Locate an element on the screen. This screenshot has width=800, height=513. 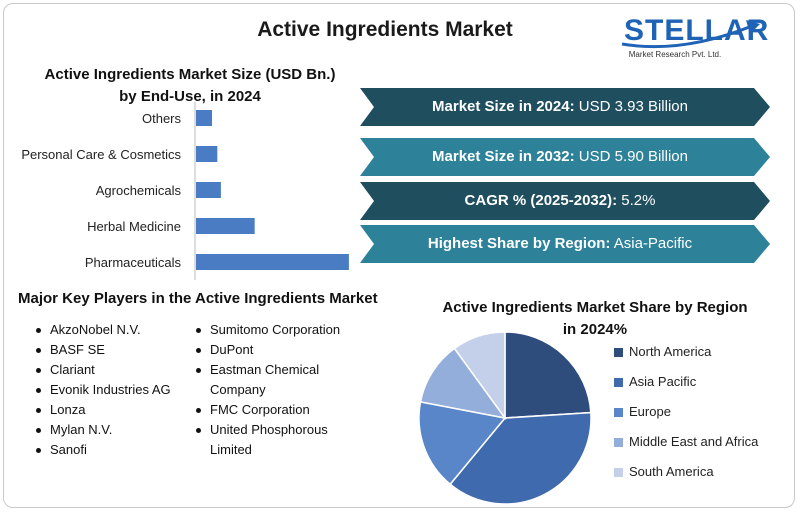
key-player-item: Sumitomo Corporation is located at coordinates (269, 330).